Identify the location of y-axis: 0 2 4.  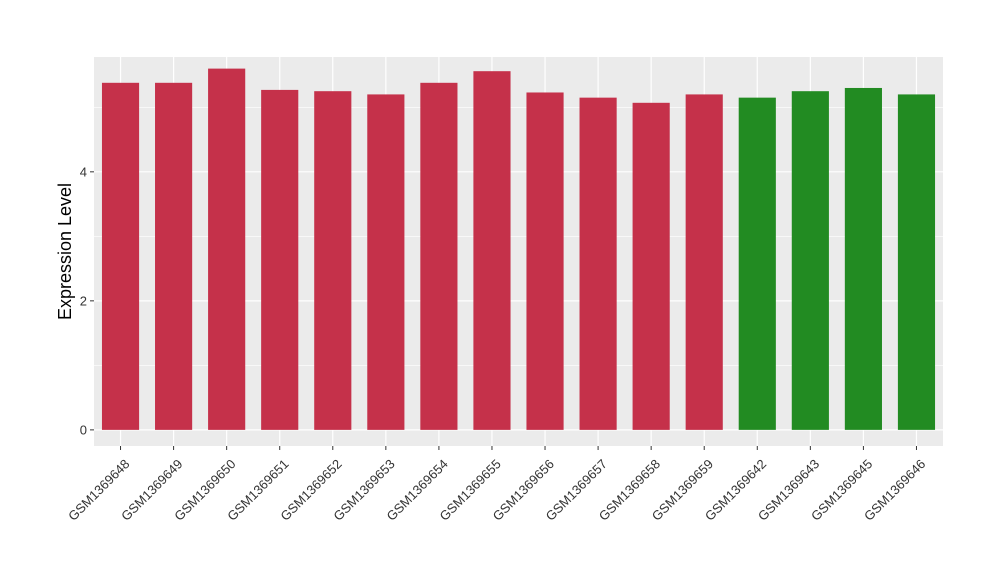
(87, 300).